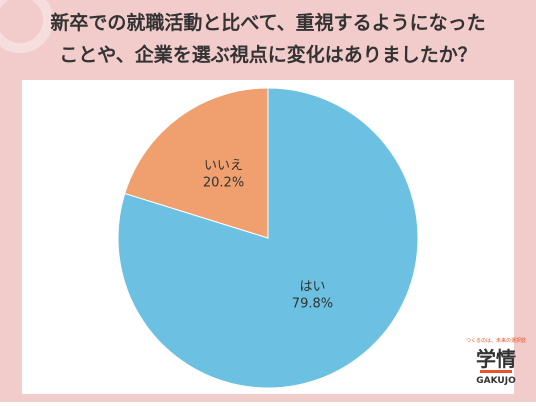  I want to click on chart-title: ことや、企業を選ぶ視点に変化はありましたか？, so click(267, 54).